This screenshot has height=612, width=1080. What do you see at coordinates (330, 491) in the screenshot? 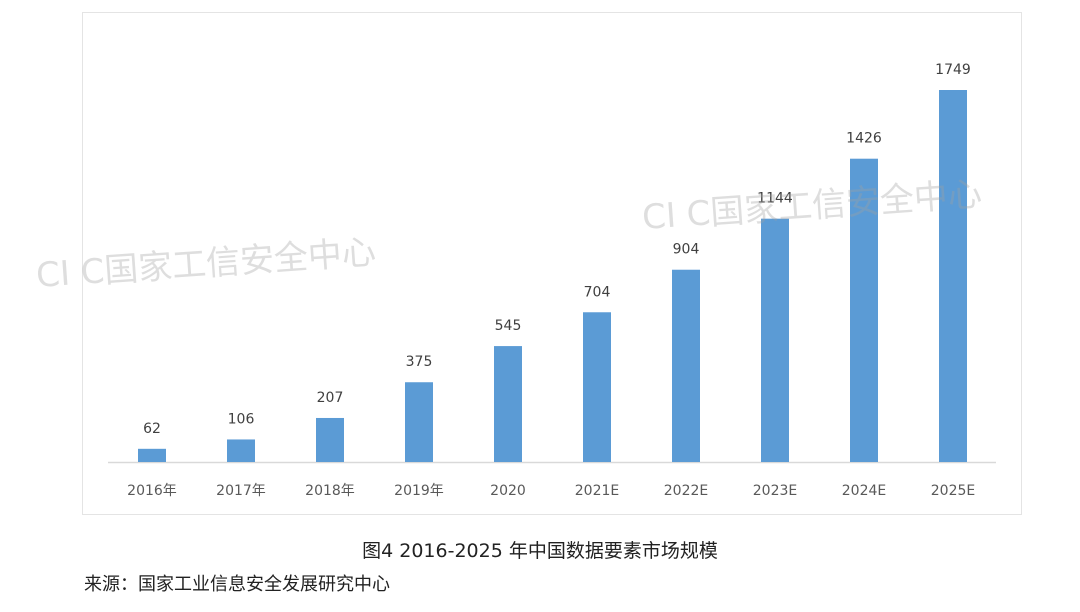
I see `x-tick-label: 2018年` at bounding box center [330, 491].